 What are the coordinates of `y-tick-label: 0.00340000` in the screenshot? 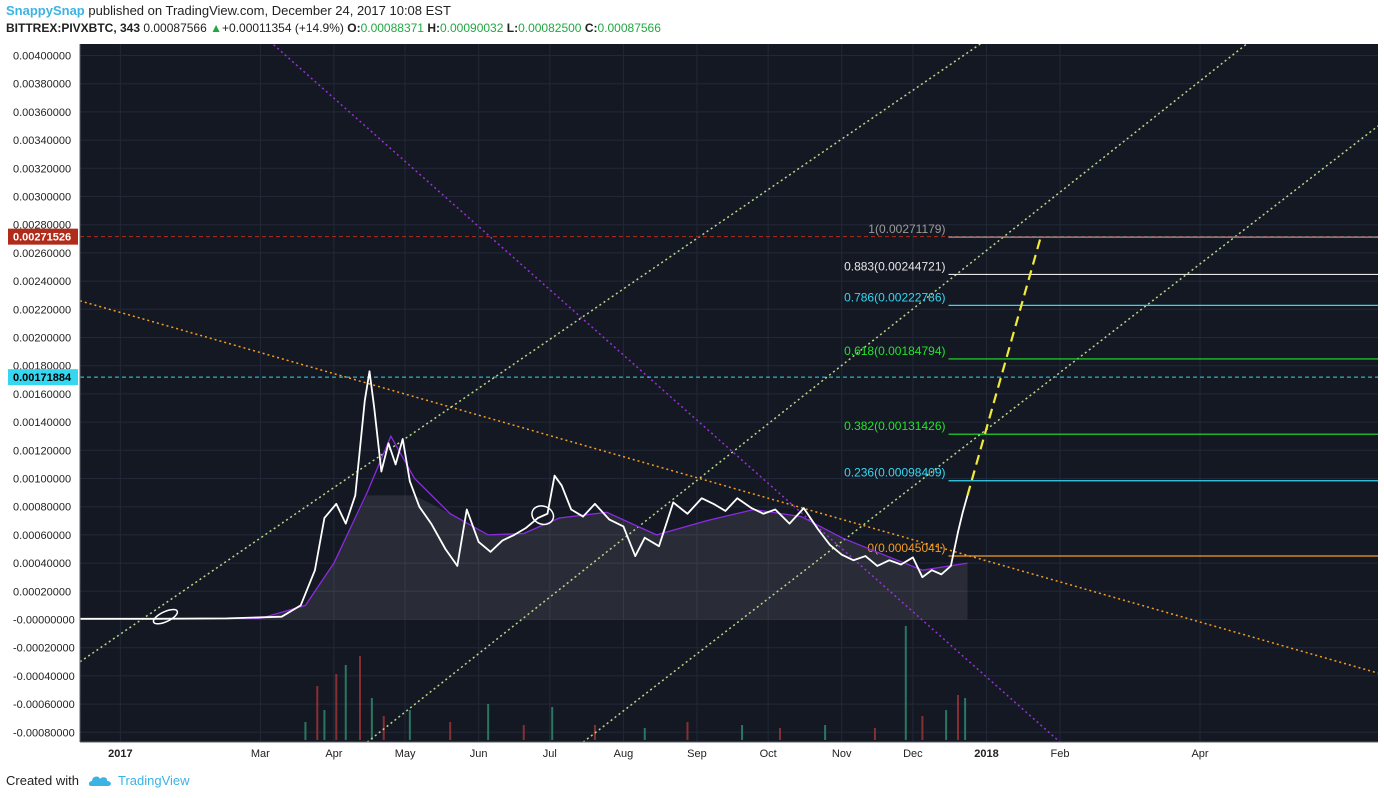 It's located at (42, 141).